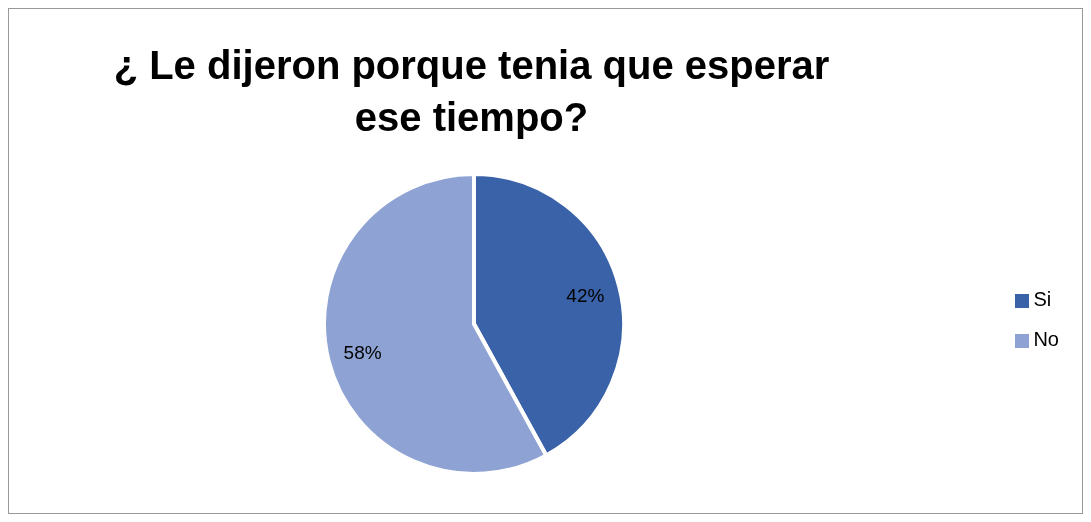  What do you see at coordinates (1046, 339) in the screenshot?
I see `legend-label: No` at bounding box center [1046, 339].